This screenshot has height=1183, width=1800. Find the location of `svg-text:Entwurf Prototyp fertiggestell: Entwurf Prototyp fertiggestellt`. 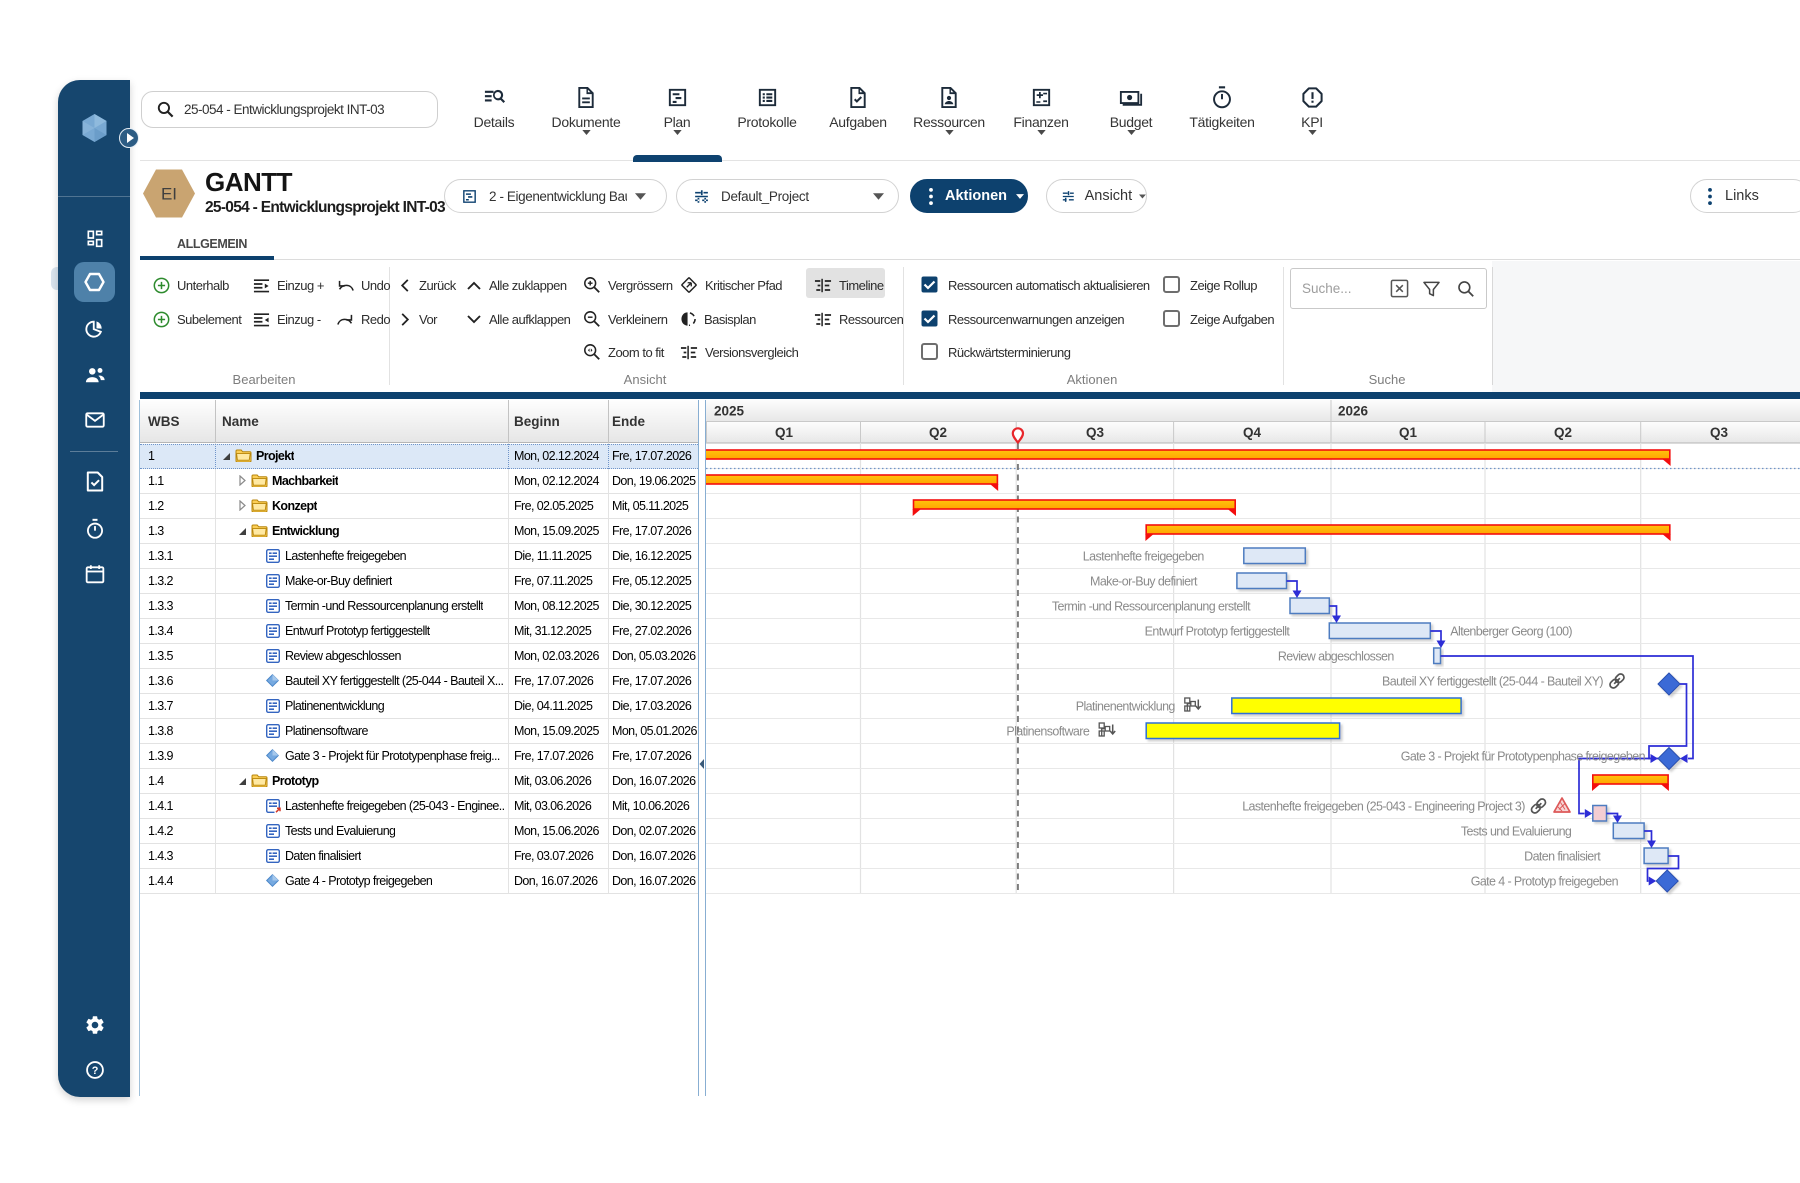

svg-text:Entwurf Prototyp fertiggestell: Entwurf Prototyp fertiggestellt is located at coordinates (1218, 632).